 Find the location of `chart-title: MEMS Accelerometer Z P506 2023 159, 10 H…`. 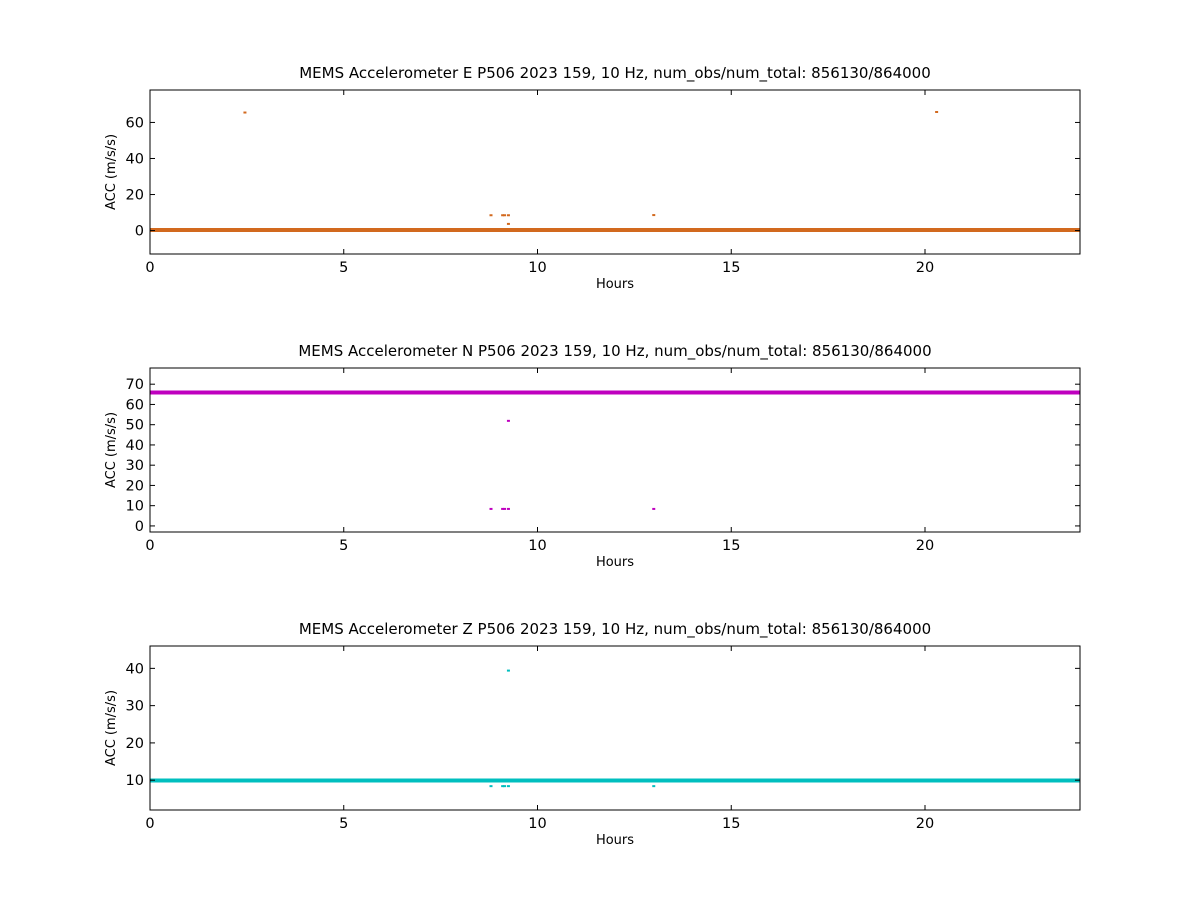

chart-title: MEMS Accelerometer Z P506 2023 159, 10 H… is located at coordinates (615, 629).